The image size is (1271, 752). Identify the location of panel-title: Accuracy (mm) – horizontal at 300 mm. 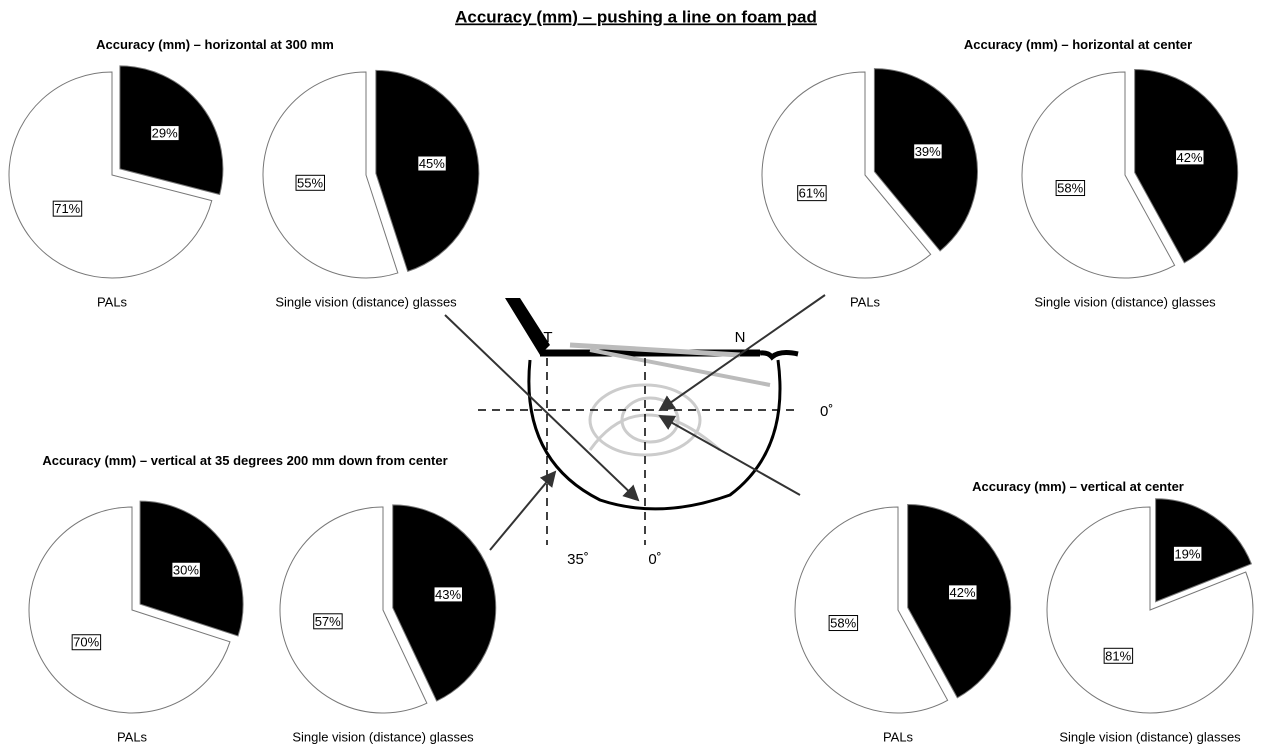
(215, 44).